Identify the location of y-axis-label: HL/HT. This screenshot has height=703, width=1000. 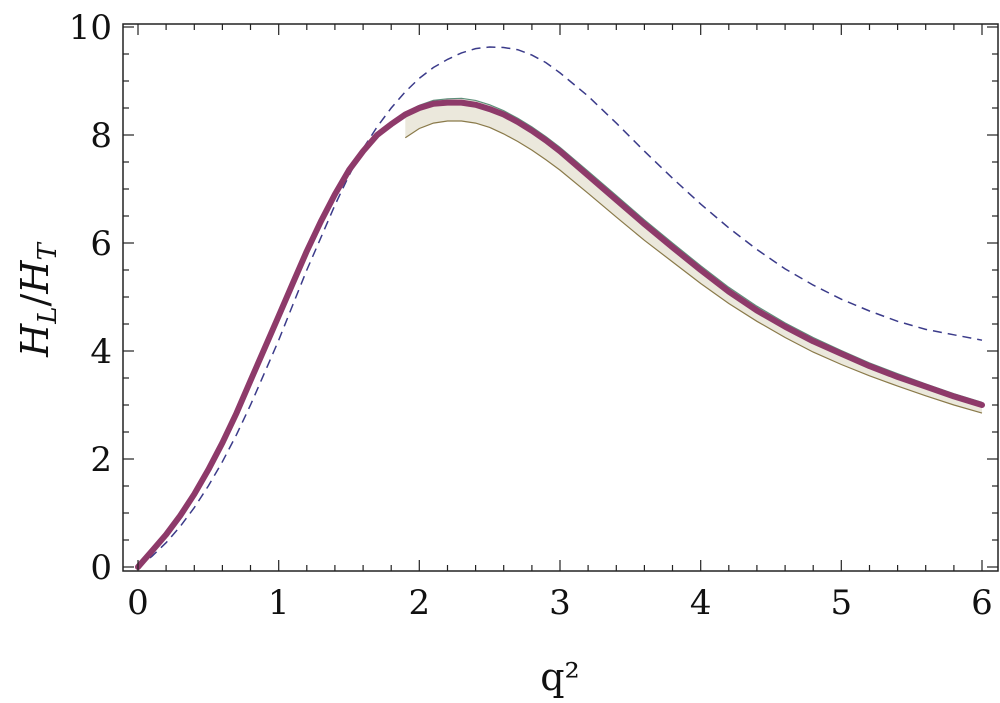
(38, 299).